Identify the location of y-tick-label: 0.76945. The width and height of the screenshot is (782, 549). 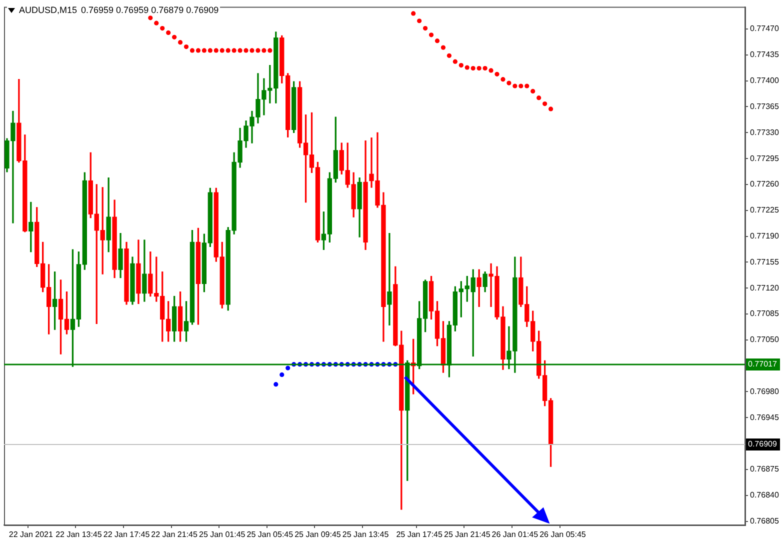
(765, 417).